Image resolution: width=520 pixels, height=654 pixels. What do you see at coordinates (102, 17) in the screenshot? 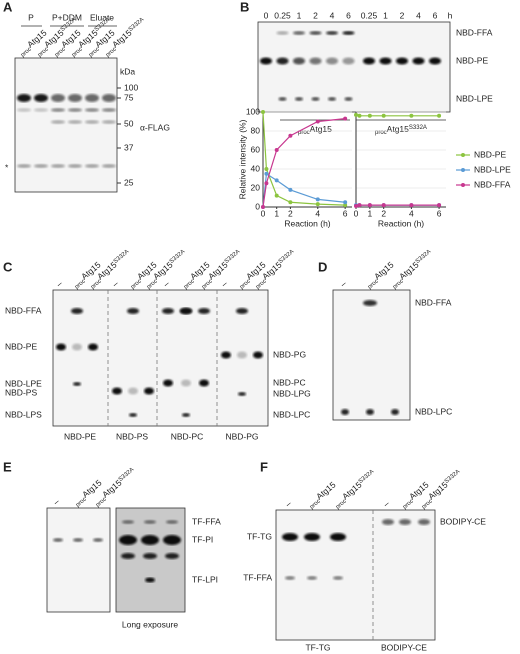
I see `group-label: Eluate` at bounding box center [102, 17].